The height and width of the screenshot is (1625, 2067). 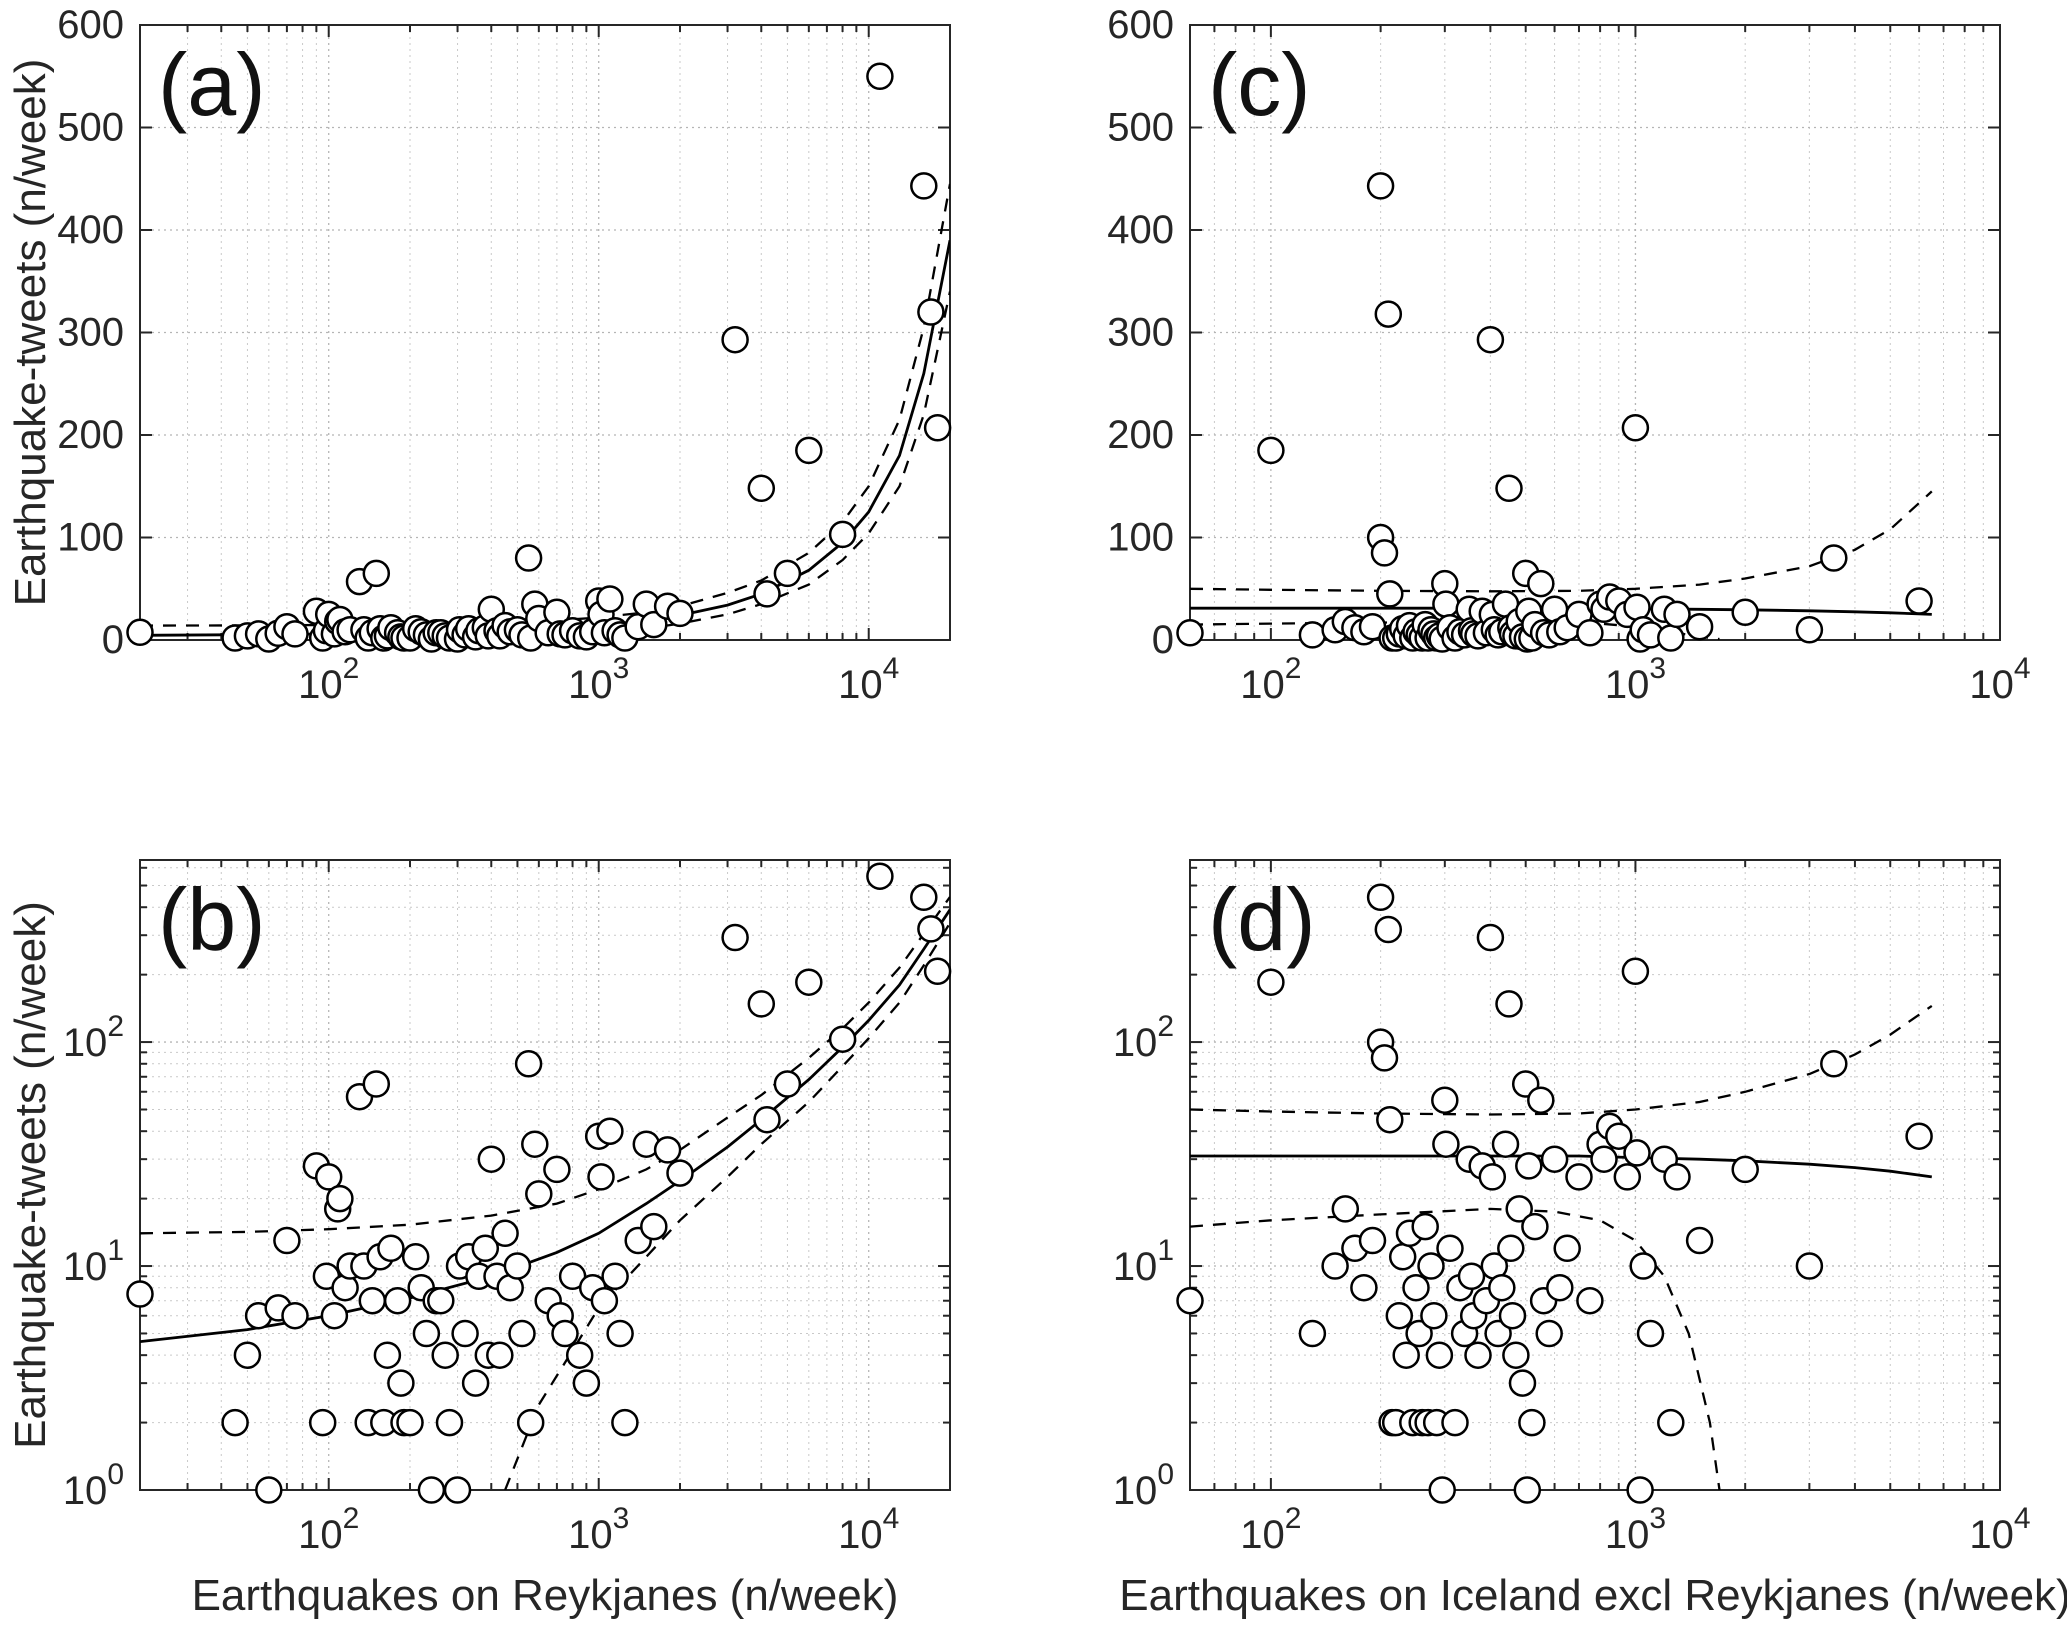 I want to click on y-tick-label: 200, so click(x=90, y=435).